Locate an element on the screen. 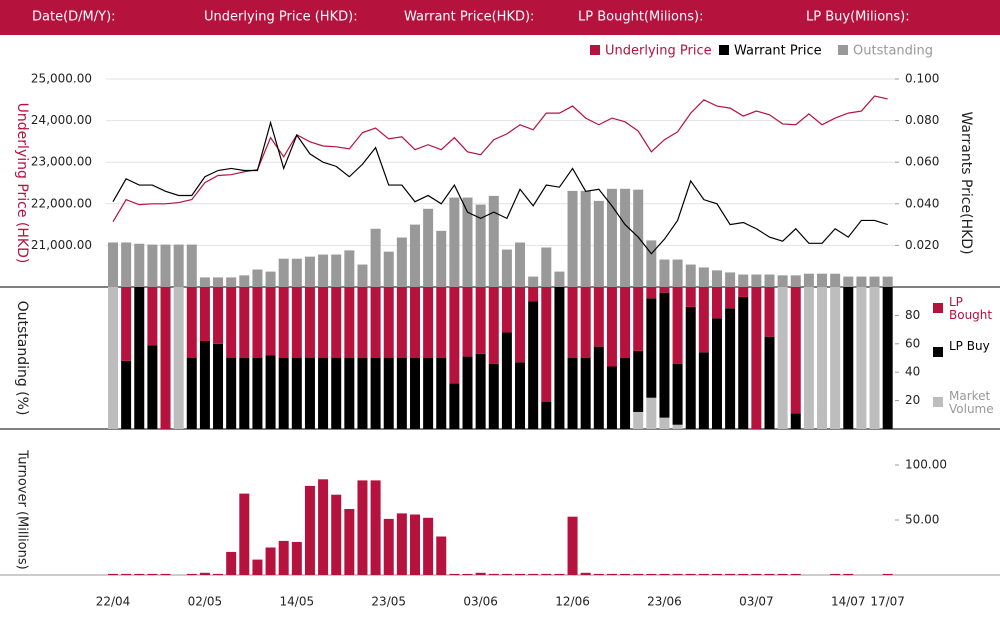 The height and width of the screenshot is (620, 1000). x-tick-label: 03/07 is located at coordinates (756, 602).